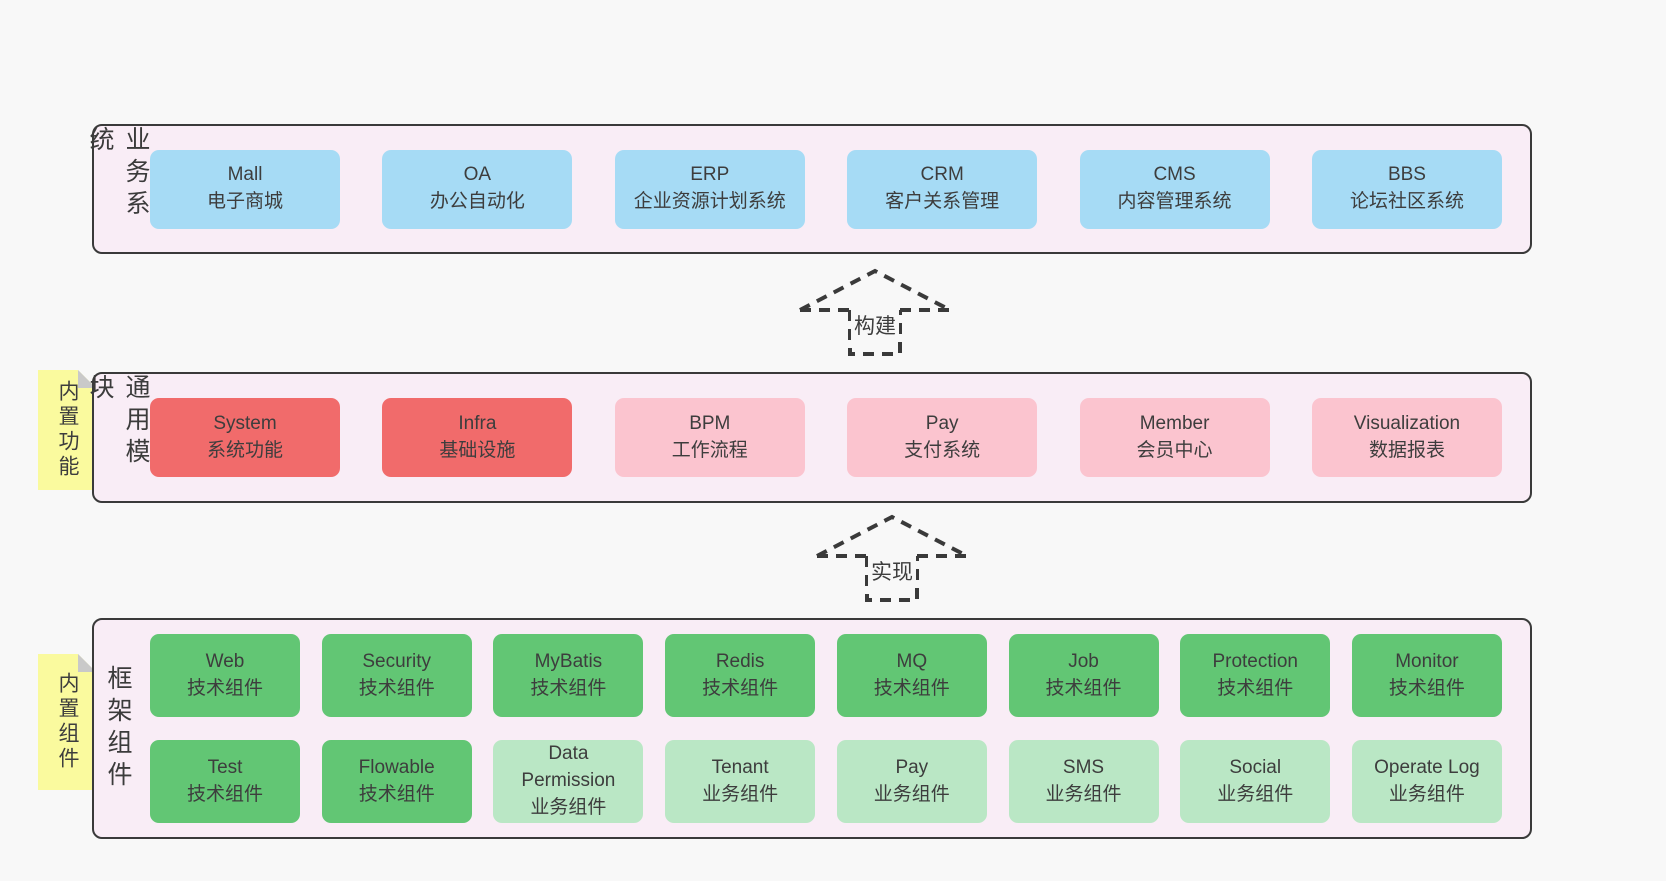  I want to click on box-title: Mall, so click(245, 175).